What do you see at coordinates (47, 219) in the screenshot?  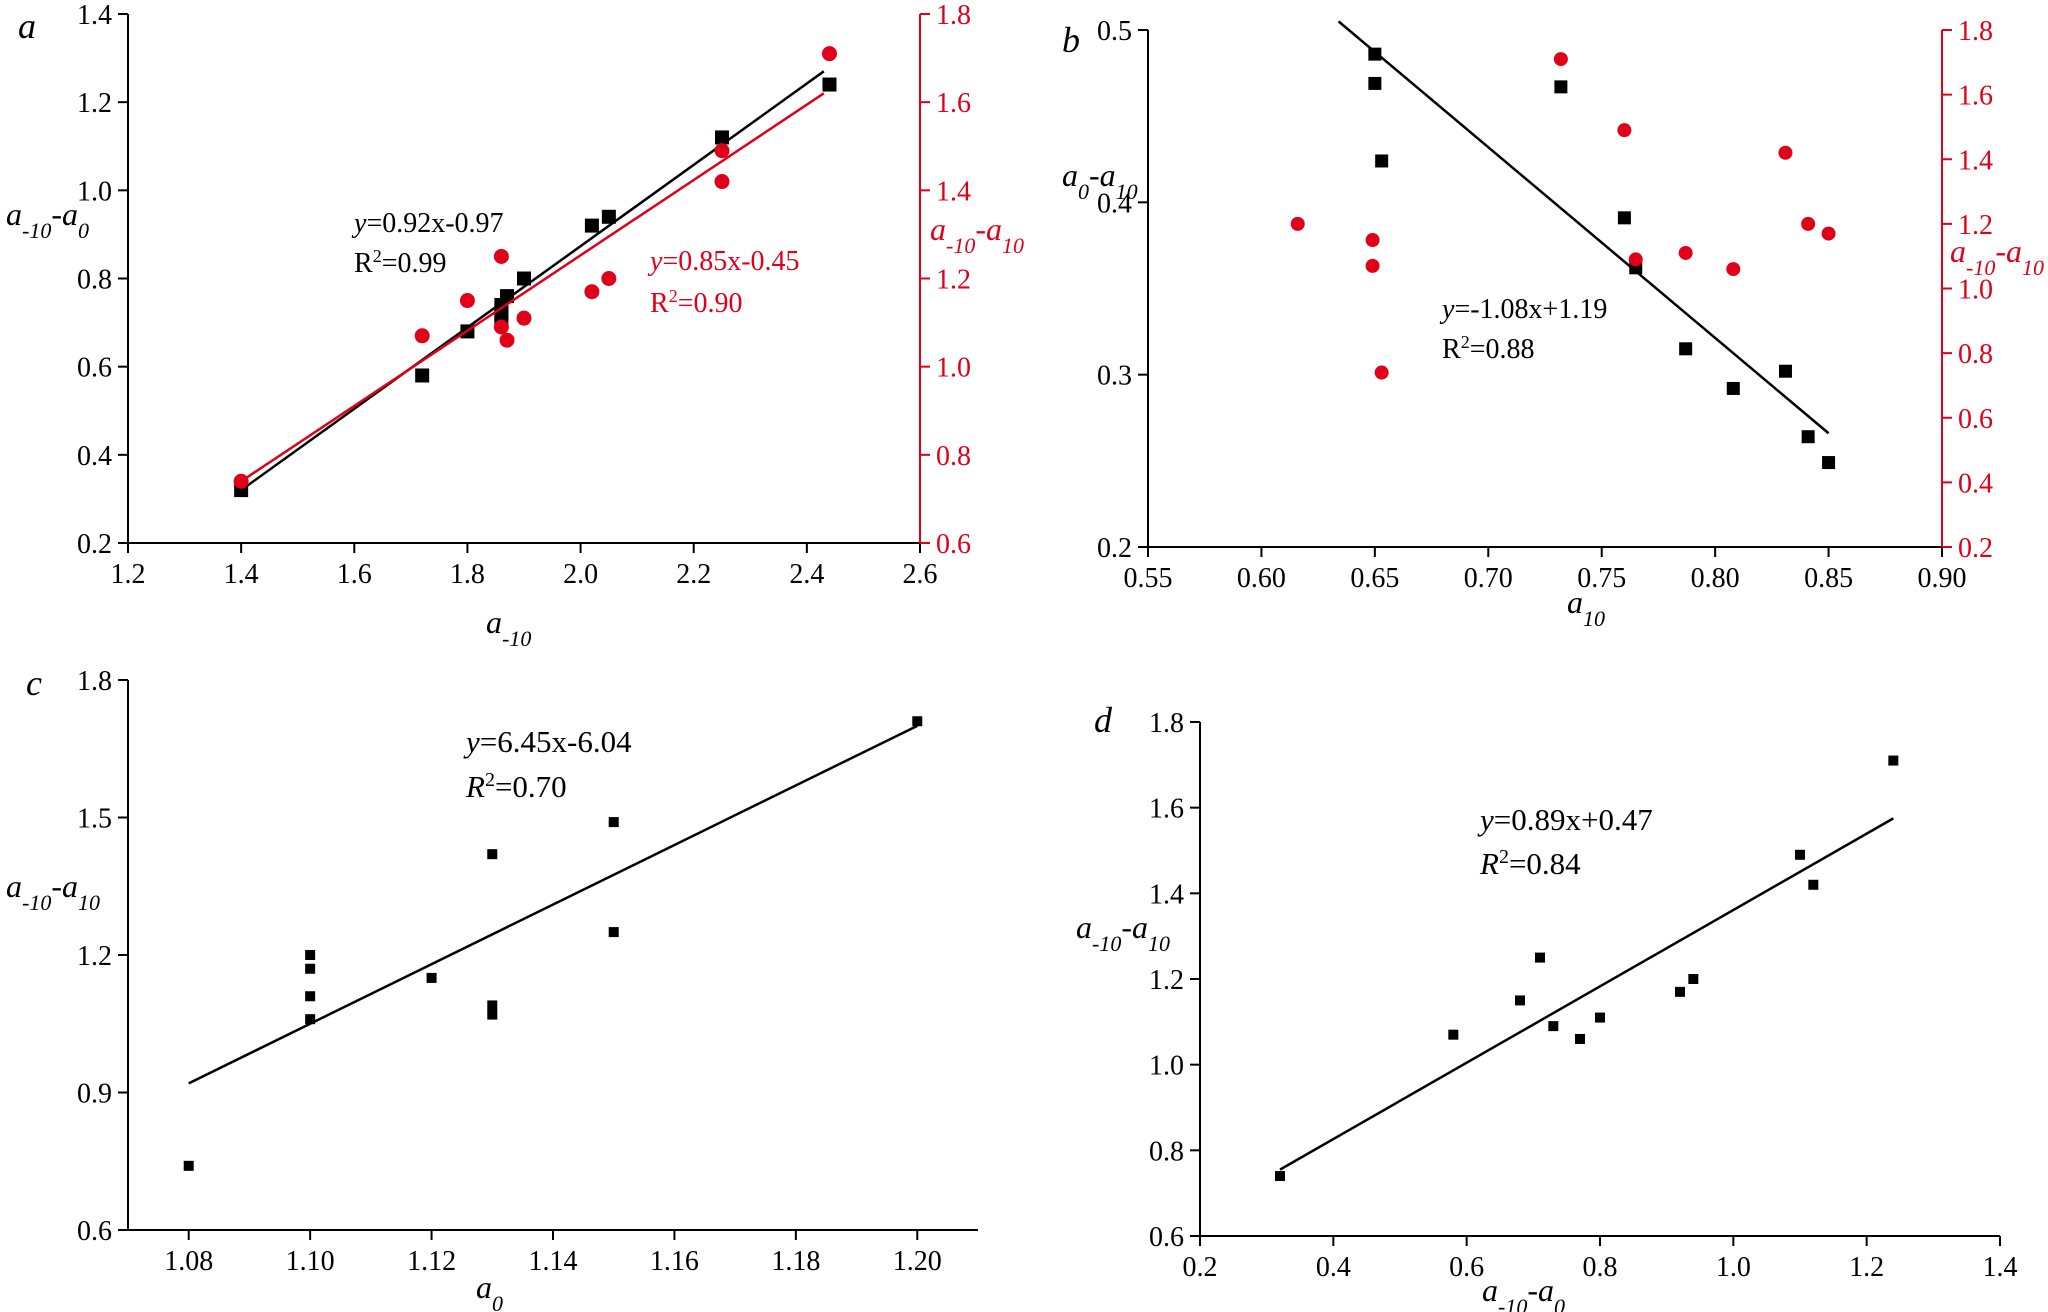 I see `y-axis-label-a: a-10-a0` at bounding box center [47, 219].